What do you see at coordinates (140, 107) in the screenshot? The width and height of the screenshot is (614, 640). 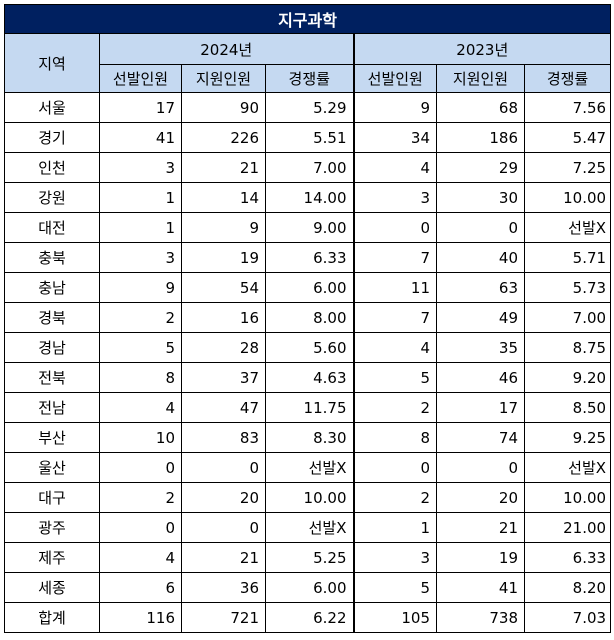 I see `selected-2024-cell: 17` at bounding box center [140, 107].